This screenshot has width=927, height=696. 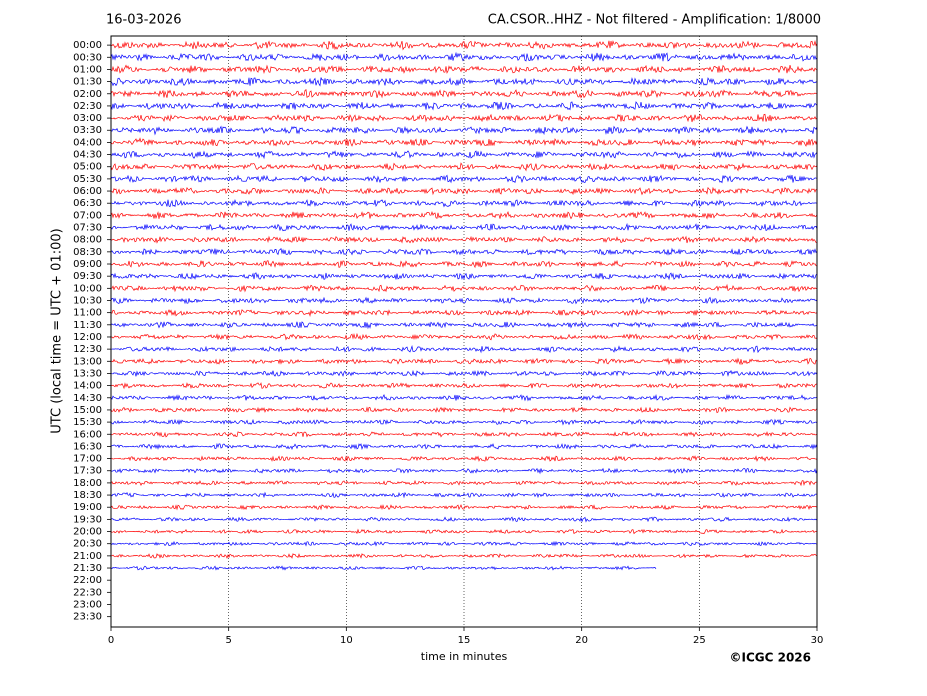 I want to click on y-tick-label: 13:00, so click(x=87, y=361).